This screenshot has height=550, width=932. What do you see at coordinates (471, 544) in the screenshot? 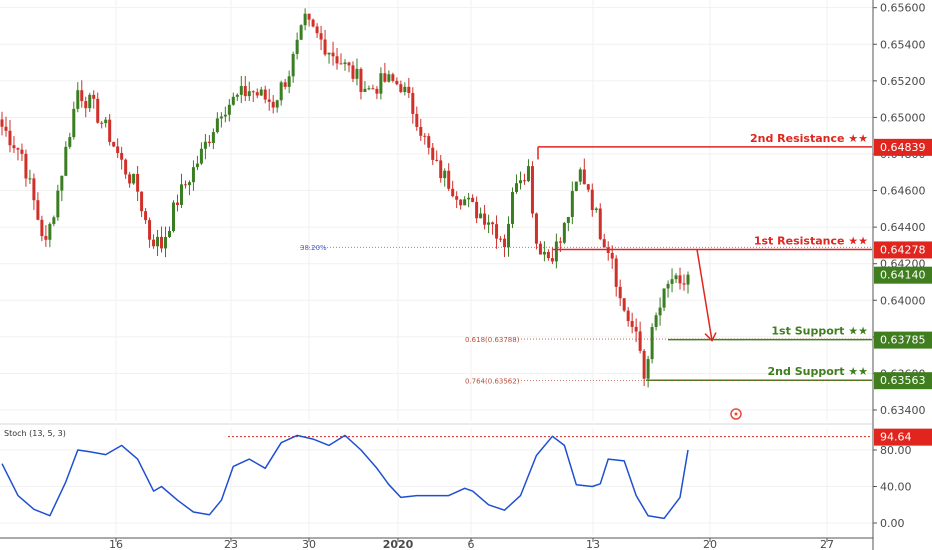
I see `x-tick-label: 6` at bounding box center [471, 544].